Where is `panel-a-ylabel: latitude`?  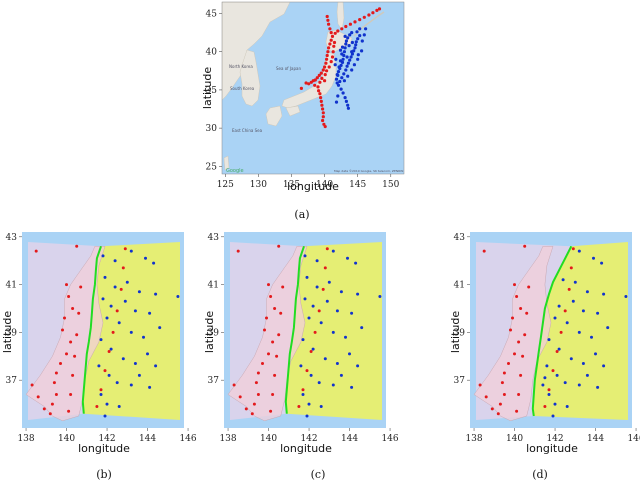 panel-a-ylabel: latitude is located at coordinates (207, 88).